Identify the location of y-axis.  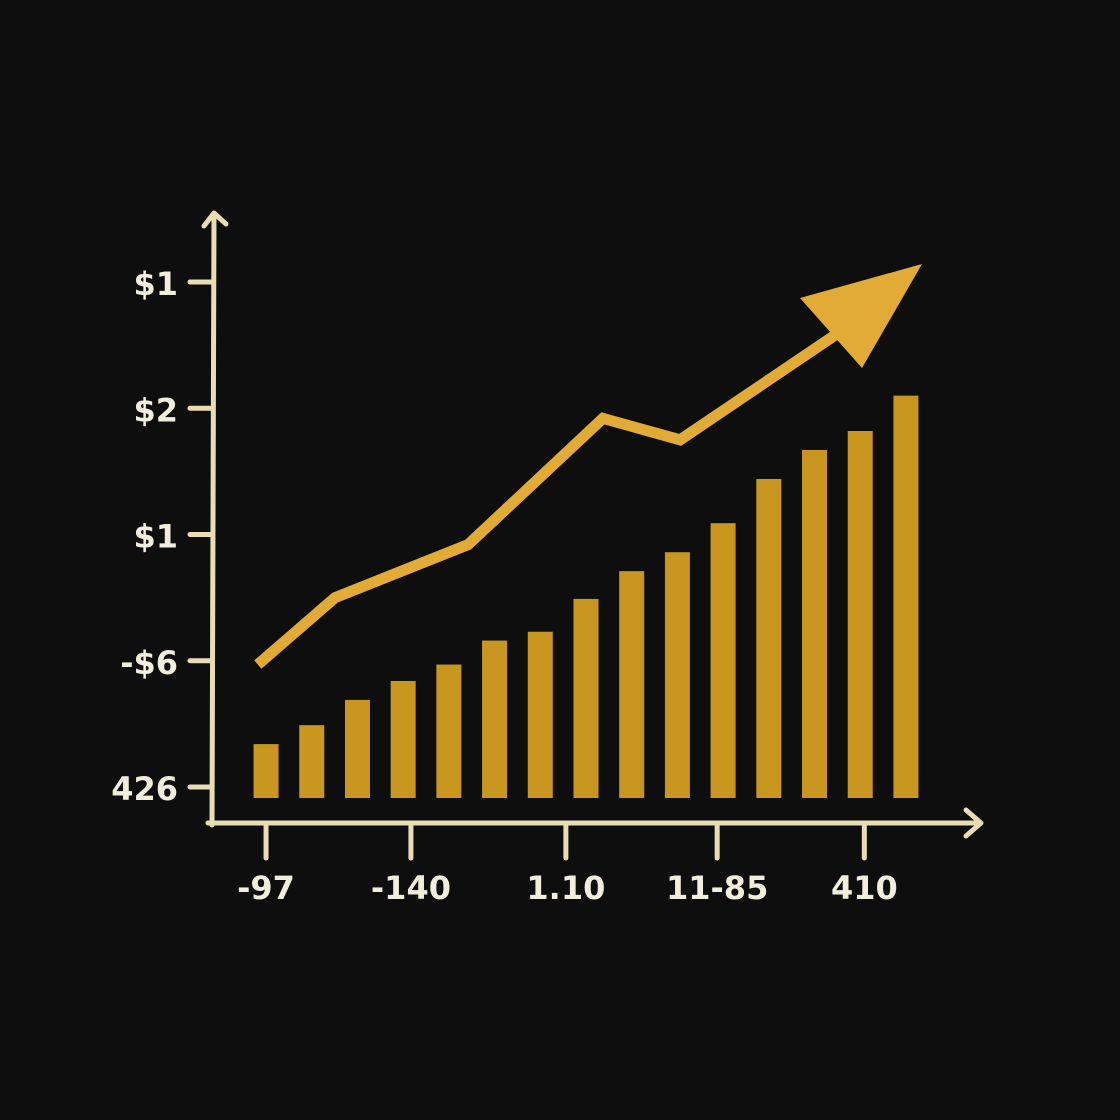
(213, 520).